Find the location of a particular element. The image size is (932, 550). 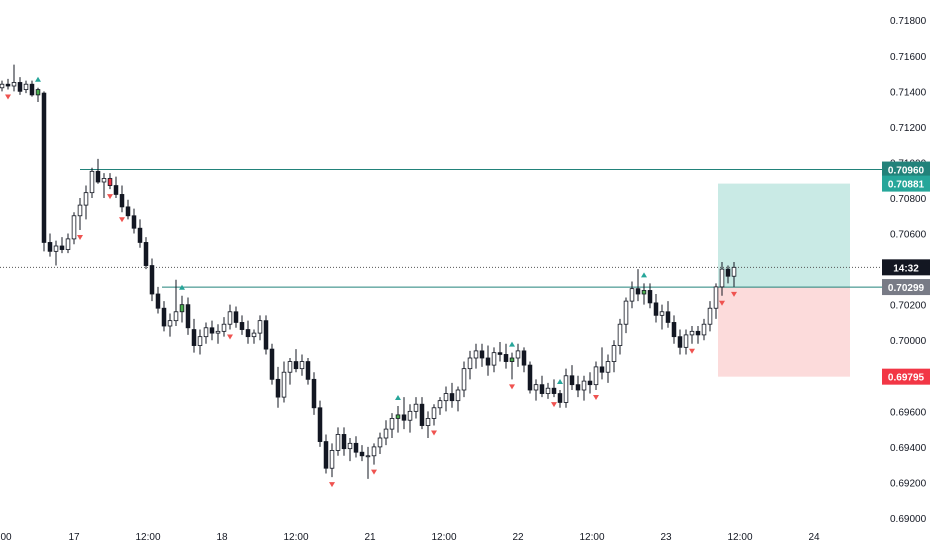

stop-price-tag-bg is located at coordinates (906, 376).